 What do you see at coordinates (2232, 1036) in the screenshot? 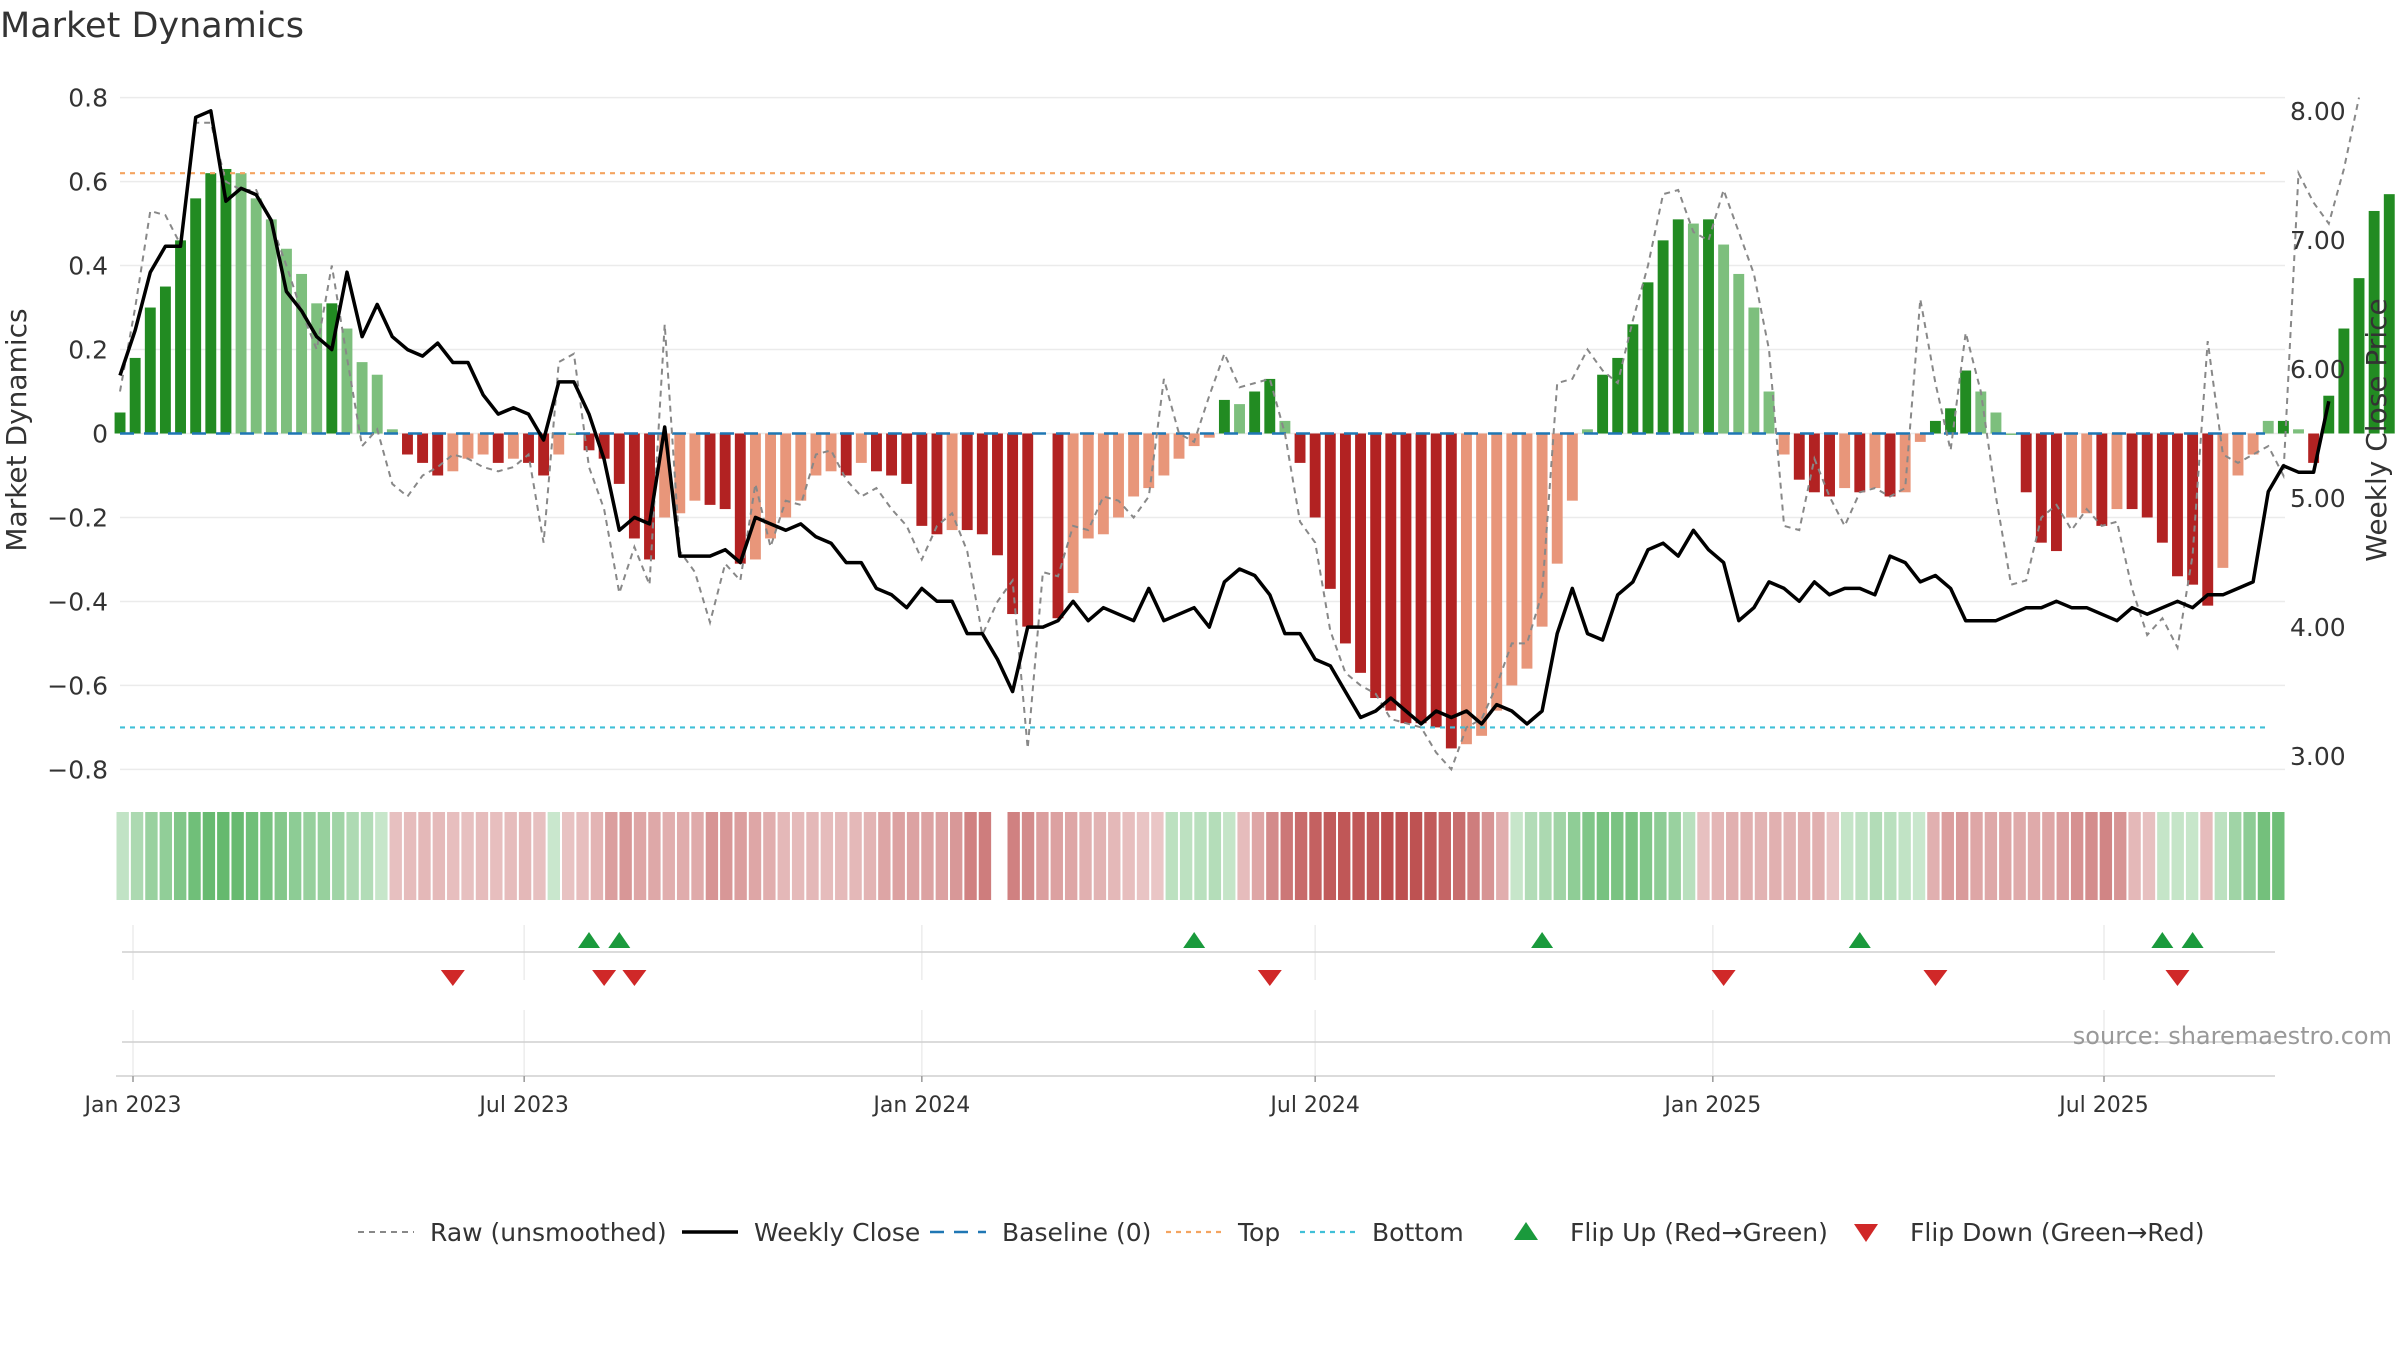
I see `source-note: source: sharemaestro.com` at bounding box center [2232, 1036].